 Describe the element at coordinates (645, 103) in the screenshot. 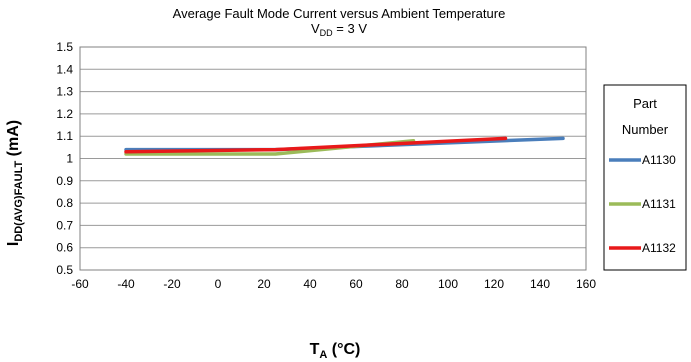

I see `legend-title-line1: Part` at that location.